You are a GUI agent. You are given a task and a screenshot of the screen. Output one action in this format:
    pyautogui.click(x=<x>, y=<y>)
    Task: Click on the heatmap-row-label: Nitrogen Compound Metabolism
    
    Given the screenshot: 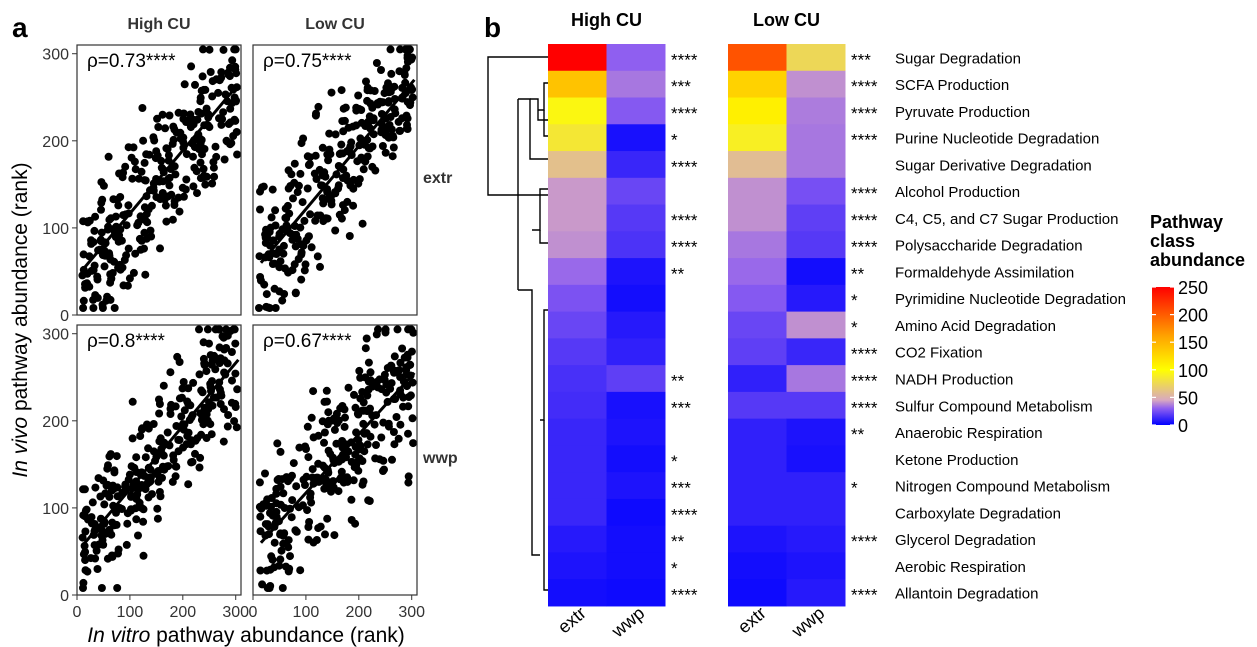 What is the action you would take?
    pyautogui.click(x=1002, y=487)
    